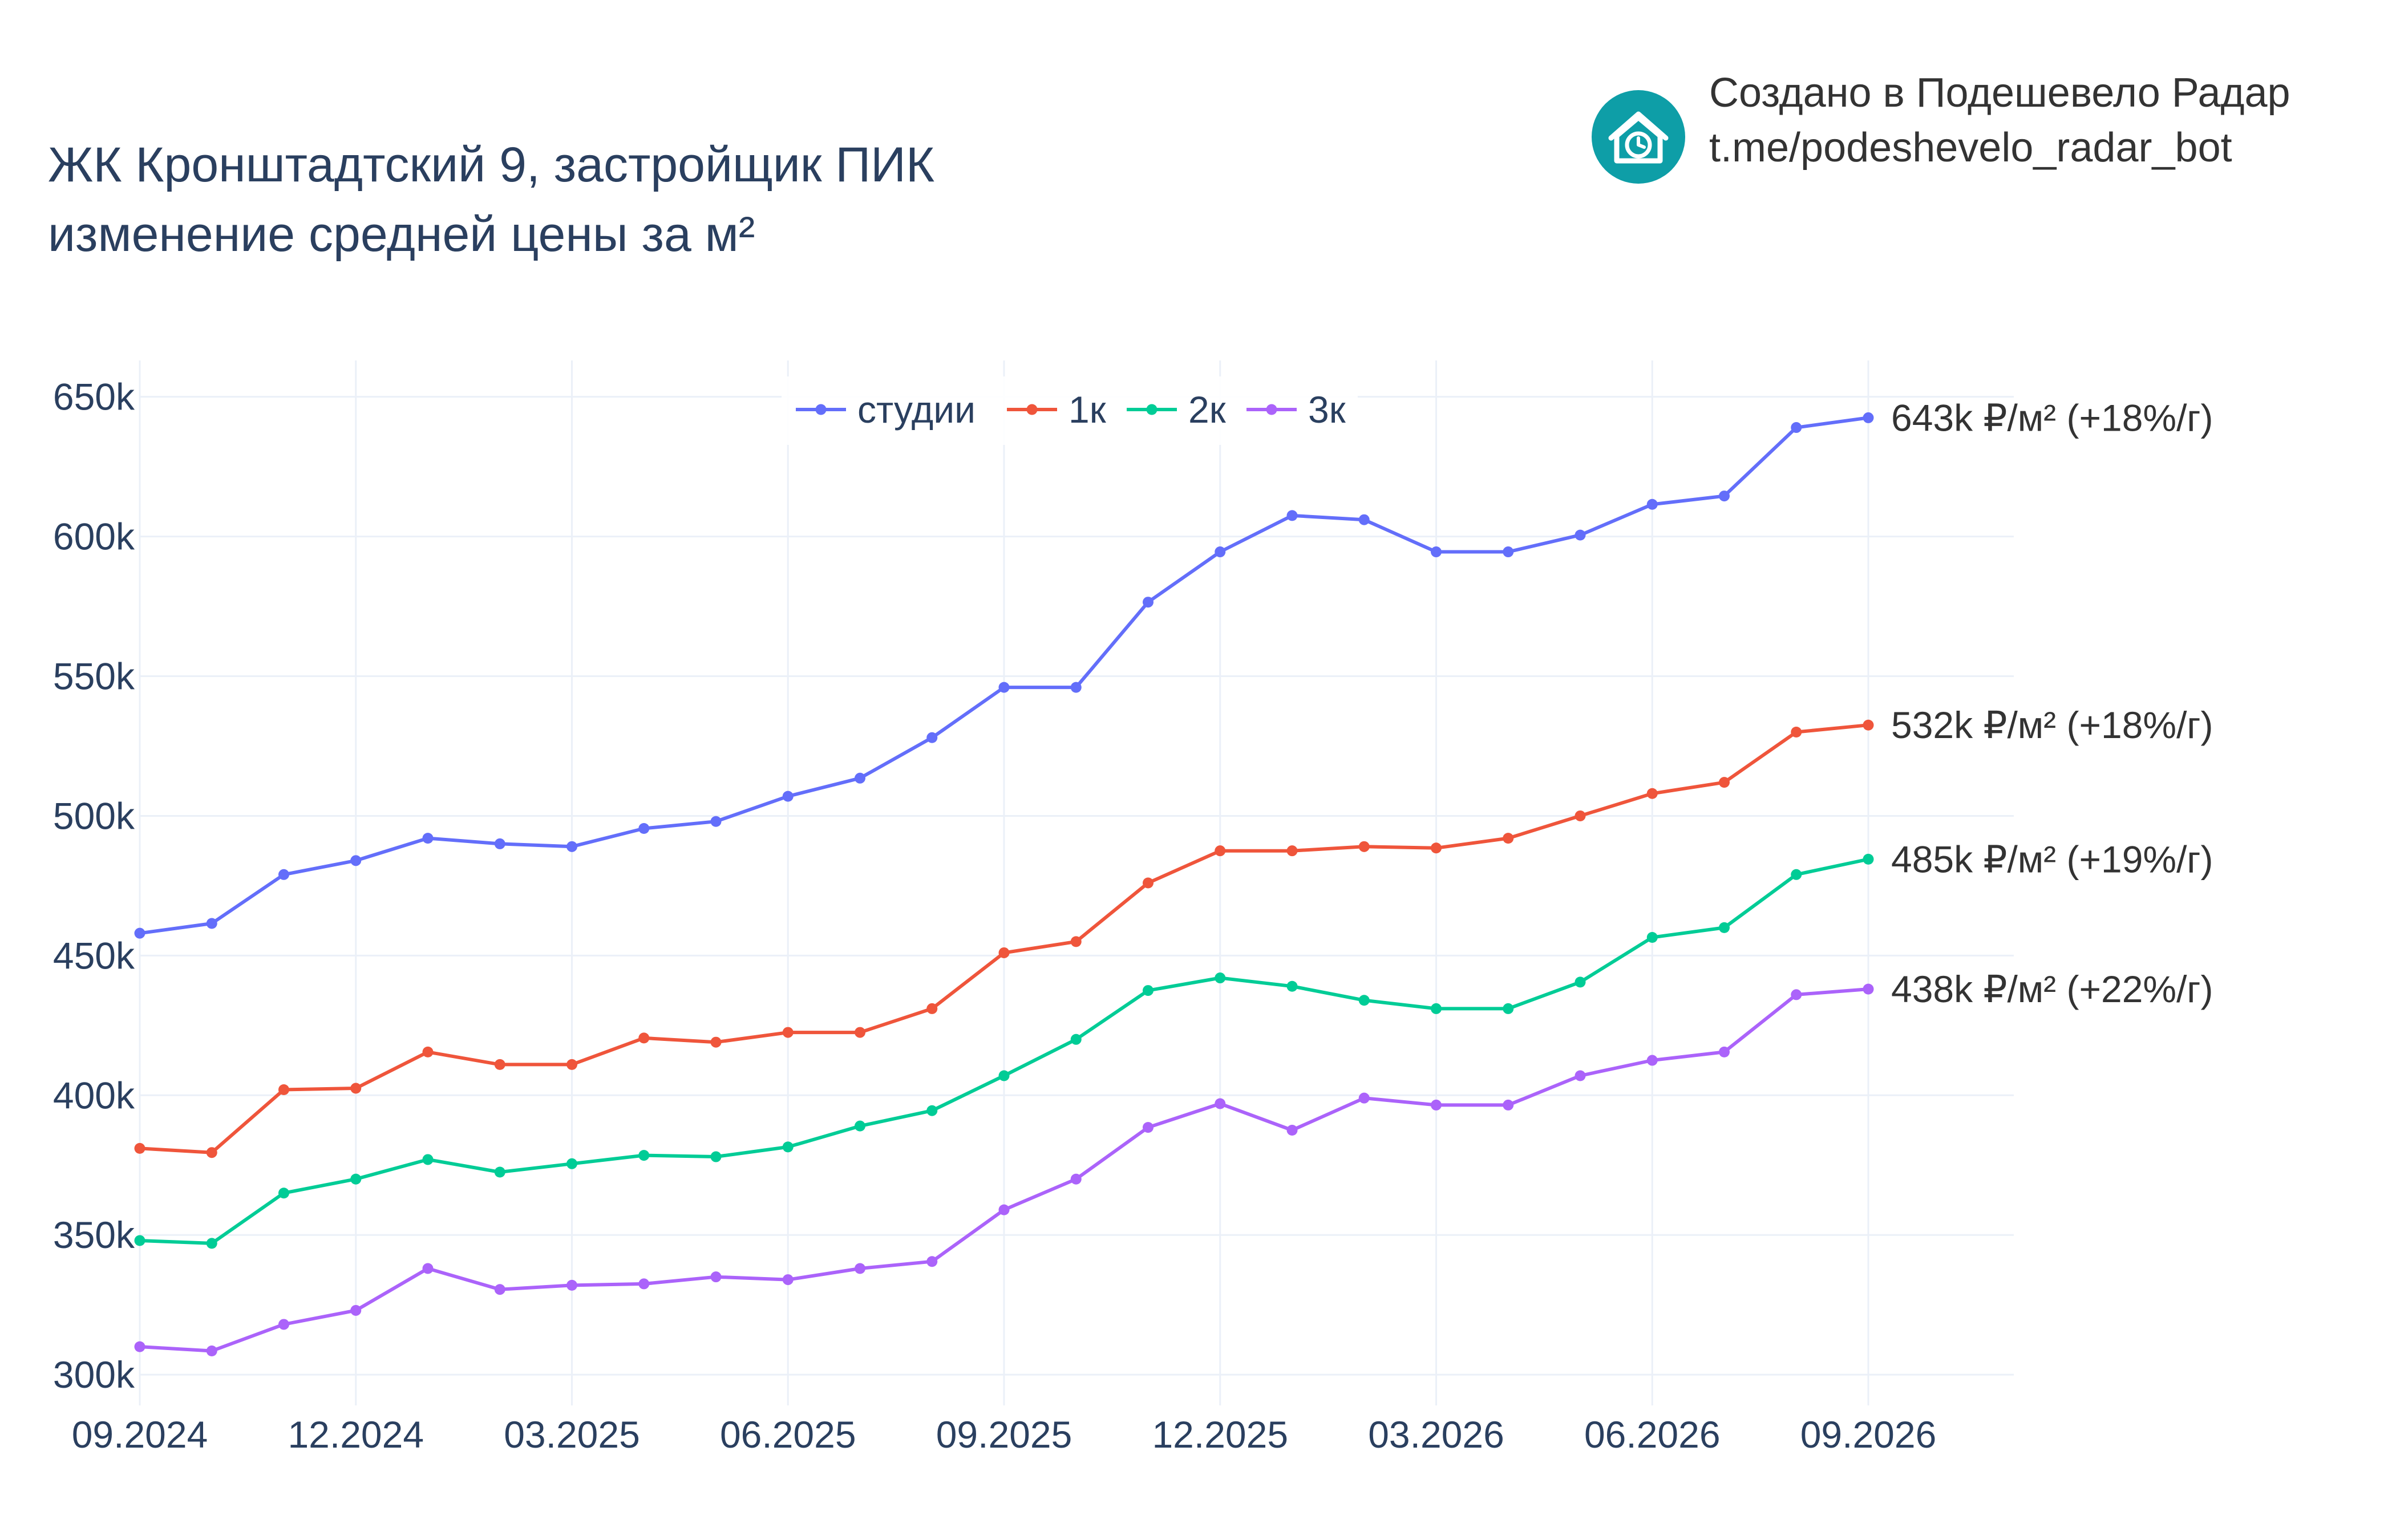 The height and width of the screenshot is (1540, 2396). I want to click on x-tick-label: 12.2025, so click(1220, 1435).